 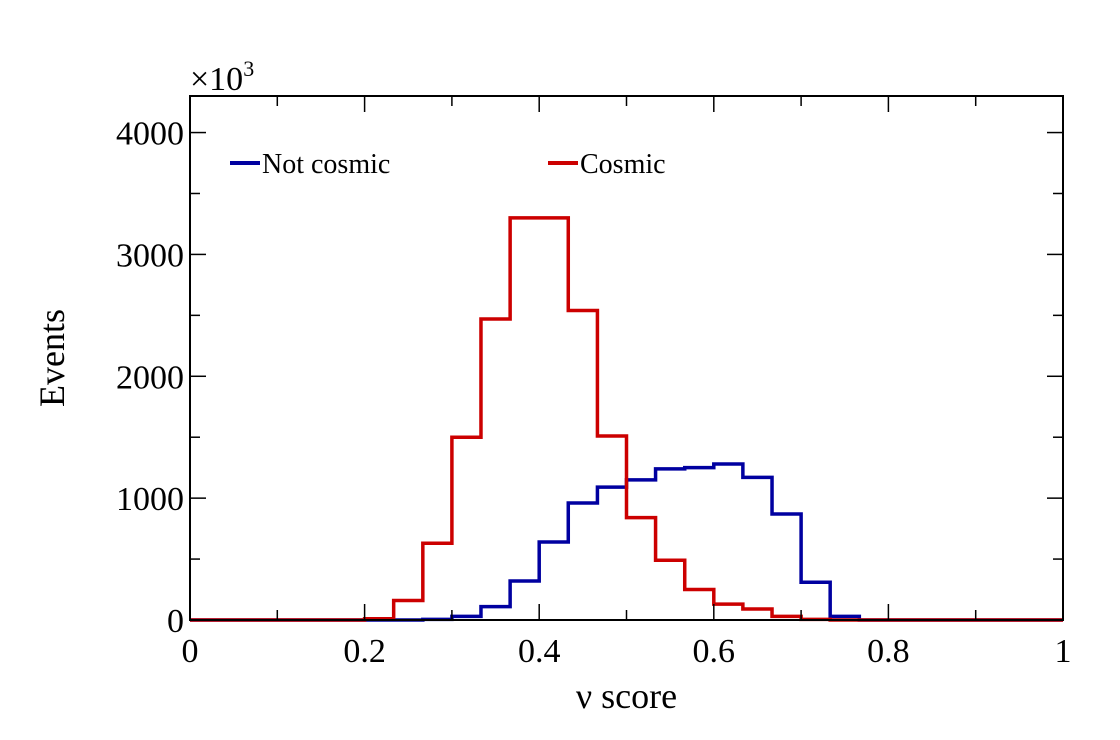 What do you see at coordinates (626, 696) in the screenshot?
I see `x-axis-title: ν score` at bounding box center [626, 696].